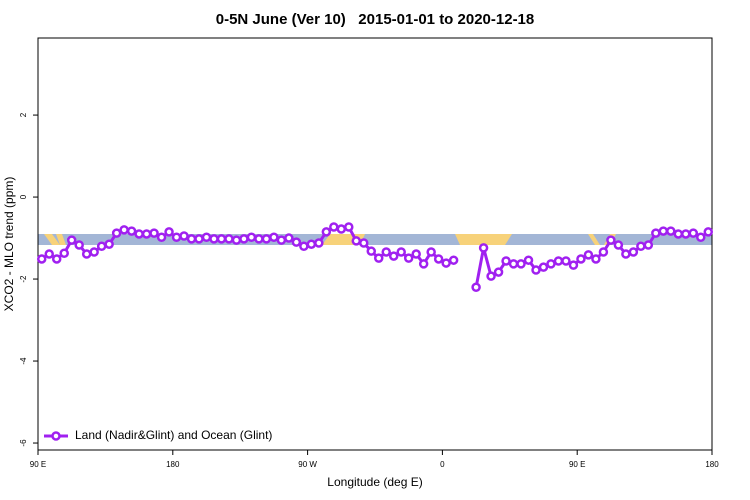  What do you see at coordinates (23, 196) in the screenshot?
I see `y-tick-label: 0` at bounding box center [23, 196].